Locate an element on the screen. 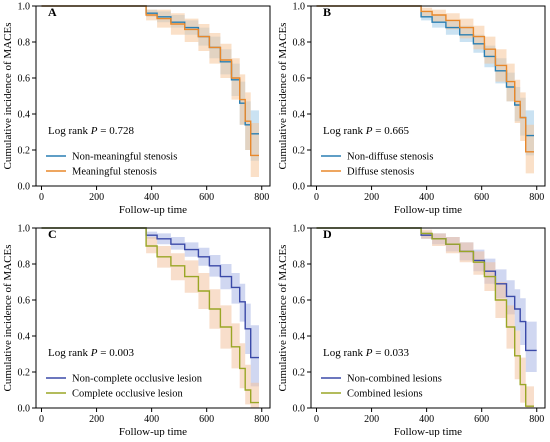 The height and width of the screenshot is (442, 550). legend-label-2: Complete occlusive lesion is located at coordinates (128, 394).